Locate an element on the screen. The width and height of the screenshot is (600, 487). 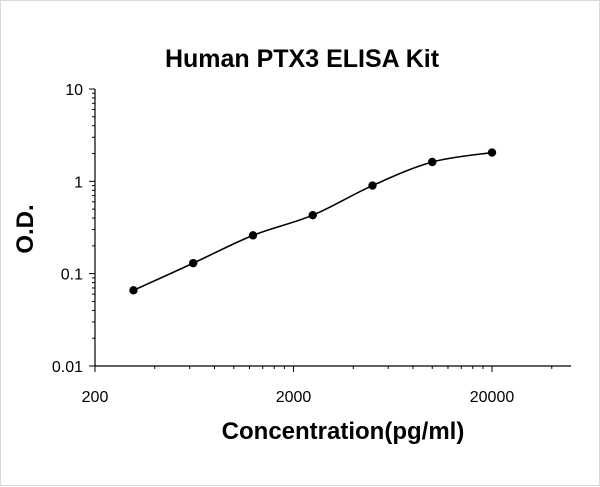
x-tick-label: 20000 is located at coordinates (492, 397).